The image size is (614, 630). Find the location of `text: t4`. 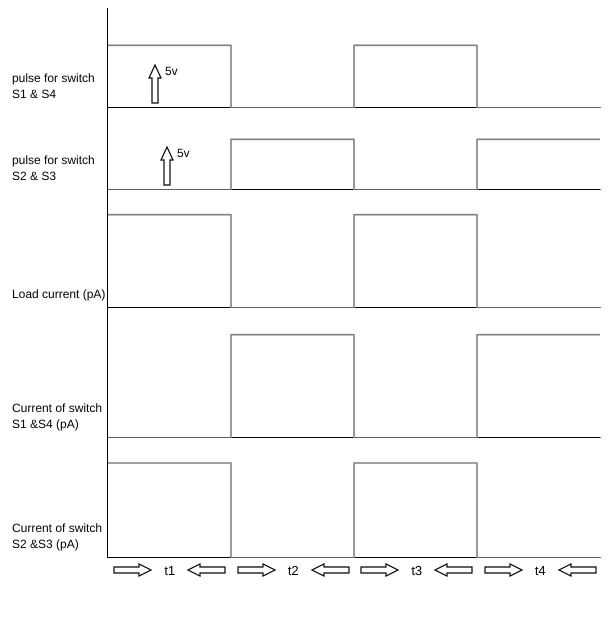

text: t4 is located at coordinates (540, 570).